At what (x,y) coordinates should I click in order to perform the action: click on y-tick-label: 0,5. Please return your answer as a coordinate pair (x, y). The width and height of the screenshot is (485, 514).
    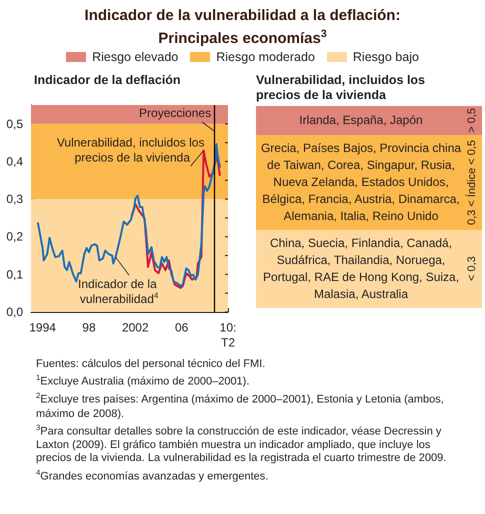
    Looking at the image, I should click on (15, 123).